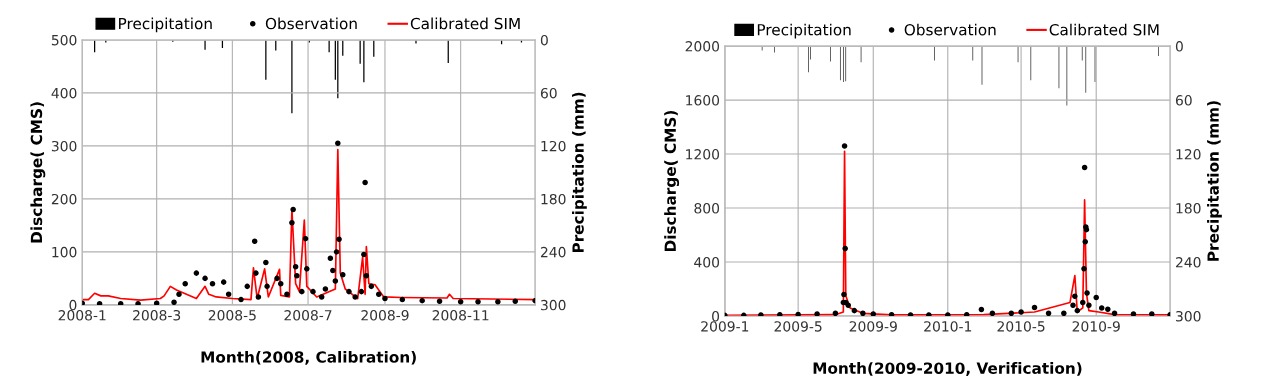  I want to click on x-tick-label: 2008-9, so click(385, 315).